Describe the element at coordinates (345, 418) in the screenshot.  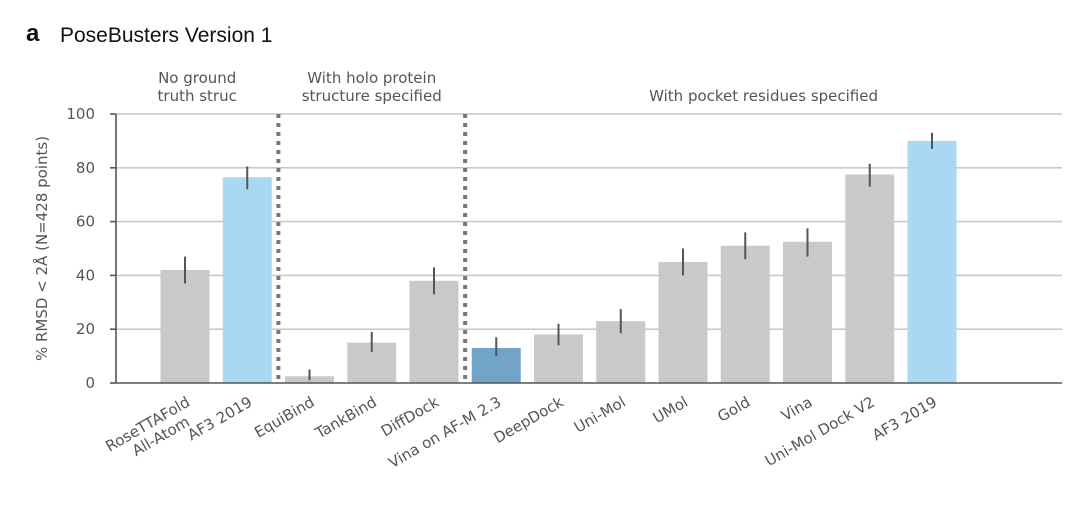
I see `x-tick-label: TankBind` at that location.